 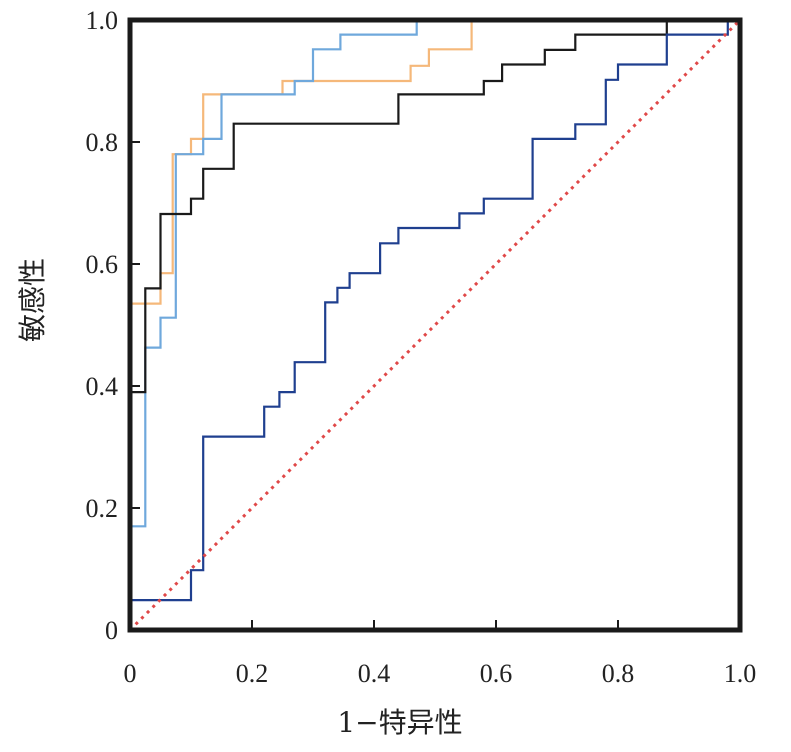 What do you see at coordinates (102, 386) in the screenshot?
I see `y-tick-label: 0.4` at bounding box center [102, 386].